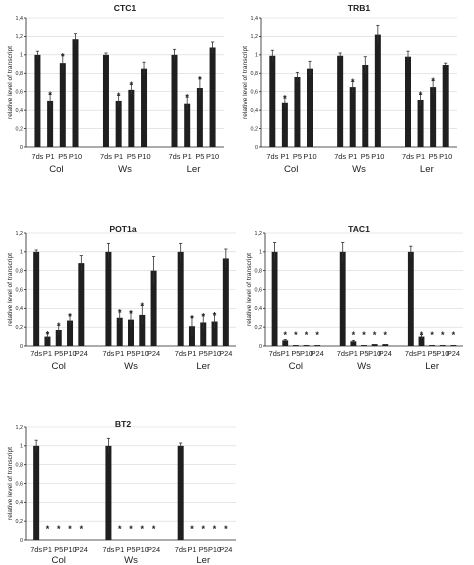 The height and width of the screenshot is (565, 474). Describe the element at coordinates (255, 19) in the screenshot. I see `y-tick-label: 1,4` at that location.